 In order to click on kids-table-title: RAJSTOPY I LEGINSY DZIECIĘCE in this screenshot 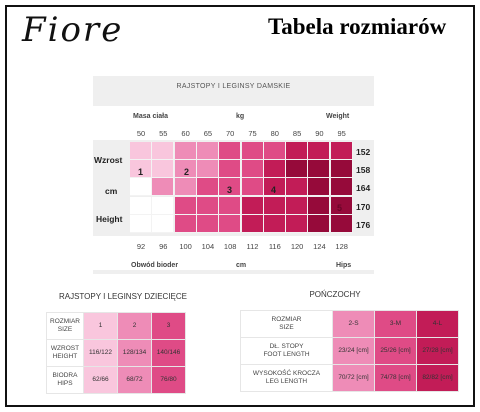, I will do `click(123, 296)`.